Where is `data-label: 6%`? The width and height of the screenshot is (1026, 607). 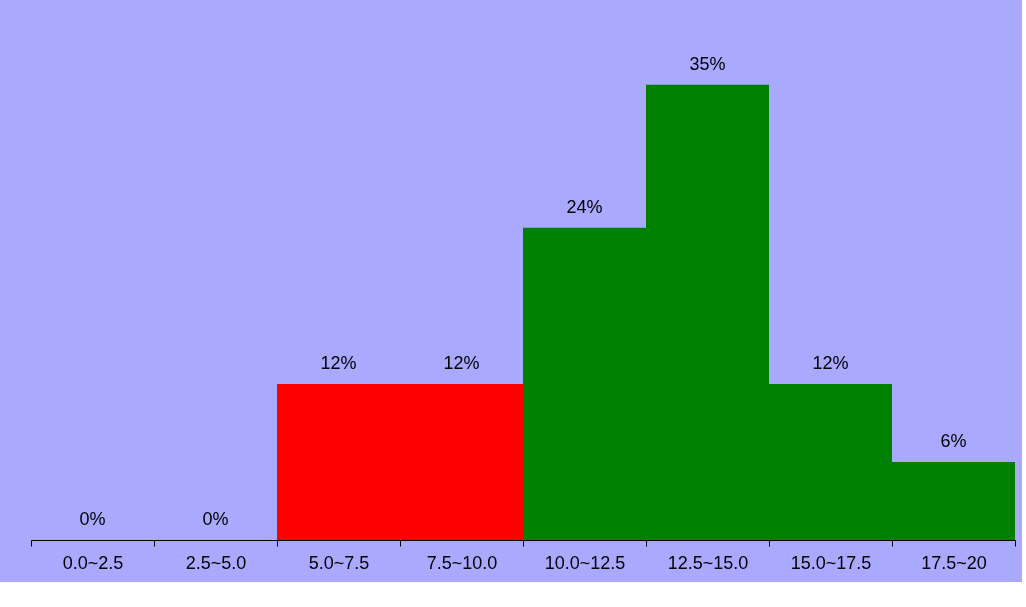
data-label: 6% is located at coordinates (953, 440).